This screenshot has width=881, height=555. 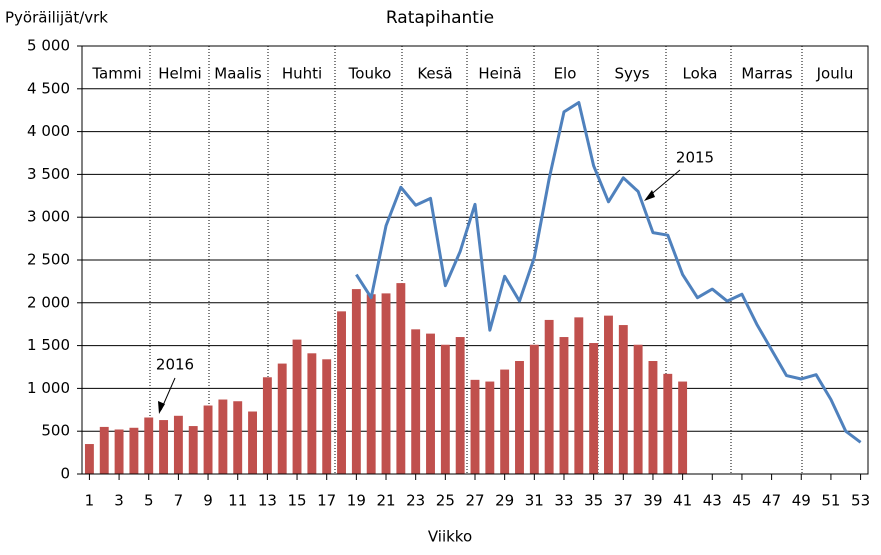 I want to click on x-tick-label: 9, so click(x=208, y=501).